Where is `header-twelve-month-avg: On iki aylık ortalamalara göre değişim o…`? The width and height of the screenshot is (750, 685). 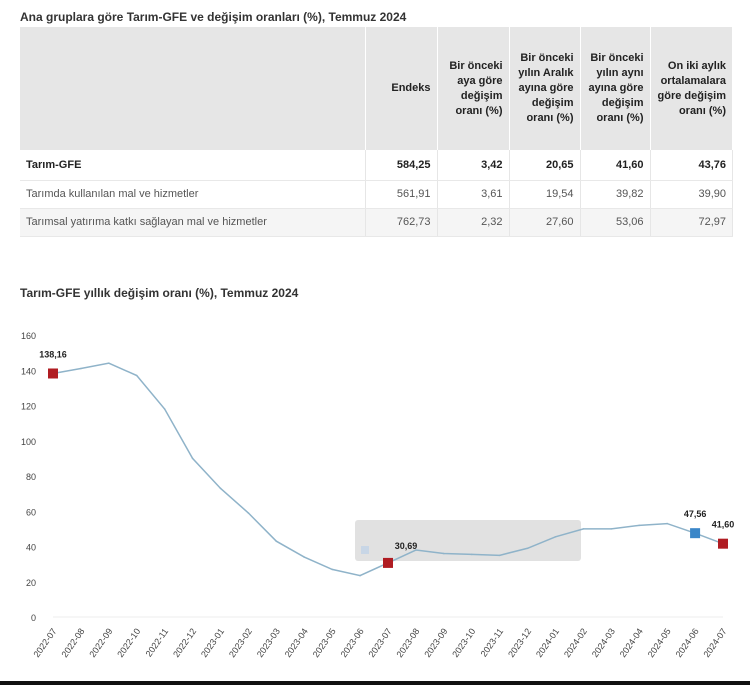
header-twelve-month-avg: On iki aylık ortalamalara göre değişim o… is located at coordinates (691, 88).